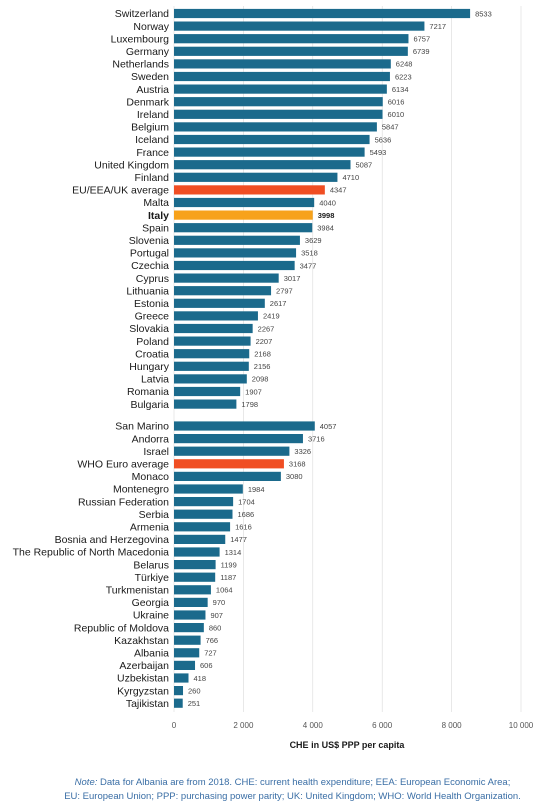  What do you see at coordinates (262, 354) in the screenshot?
I see `value-label: 2168` at bounding box center [262, 354].